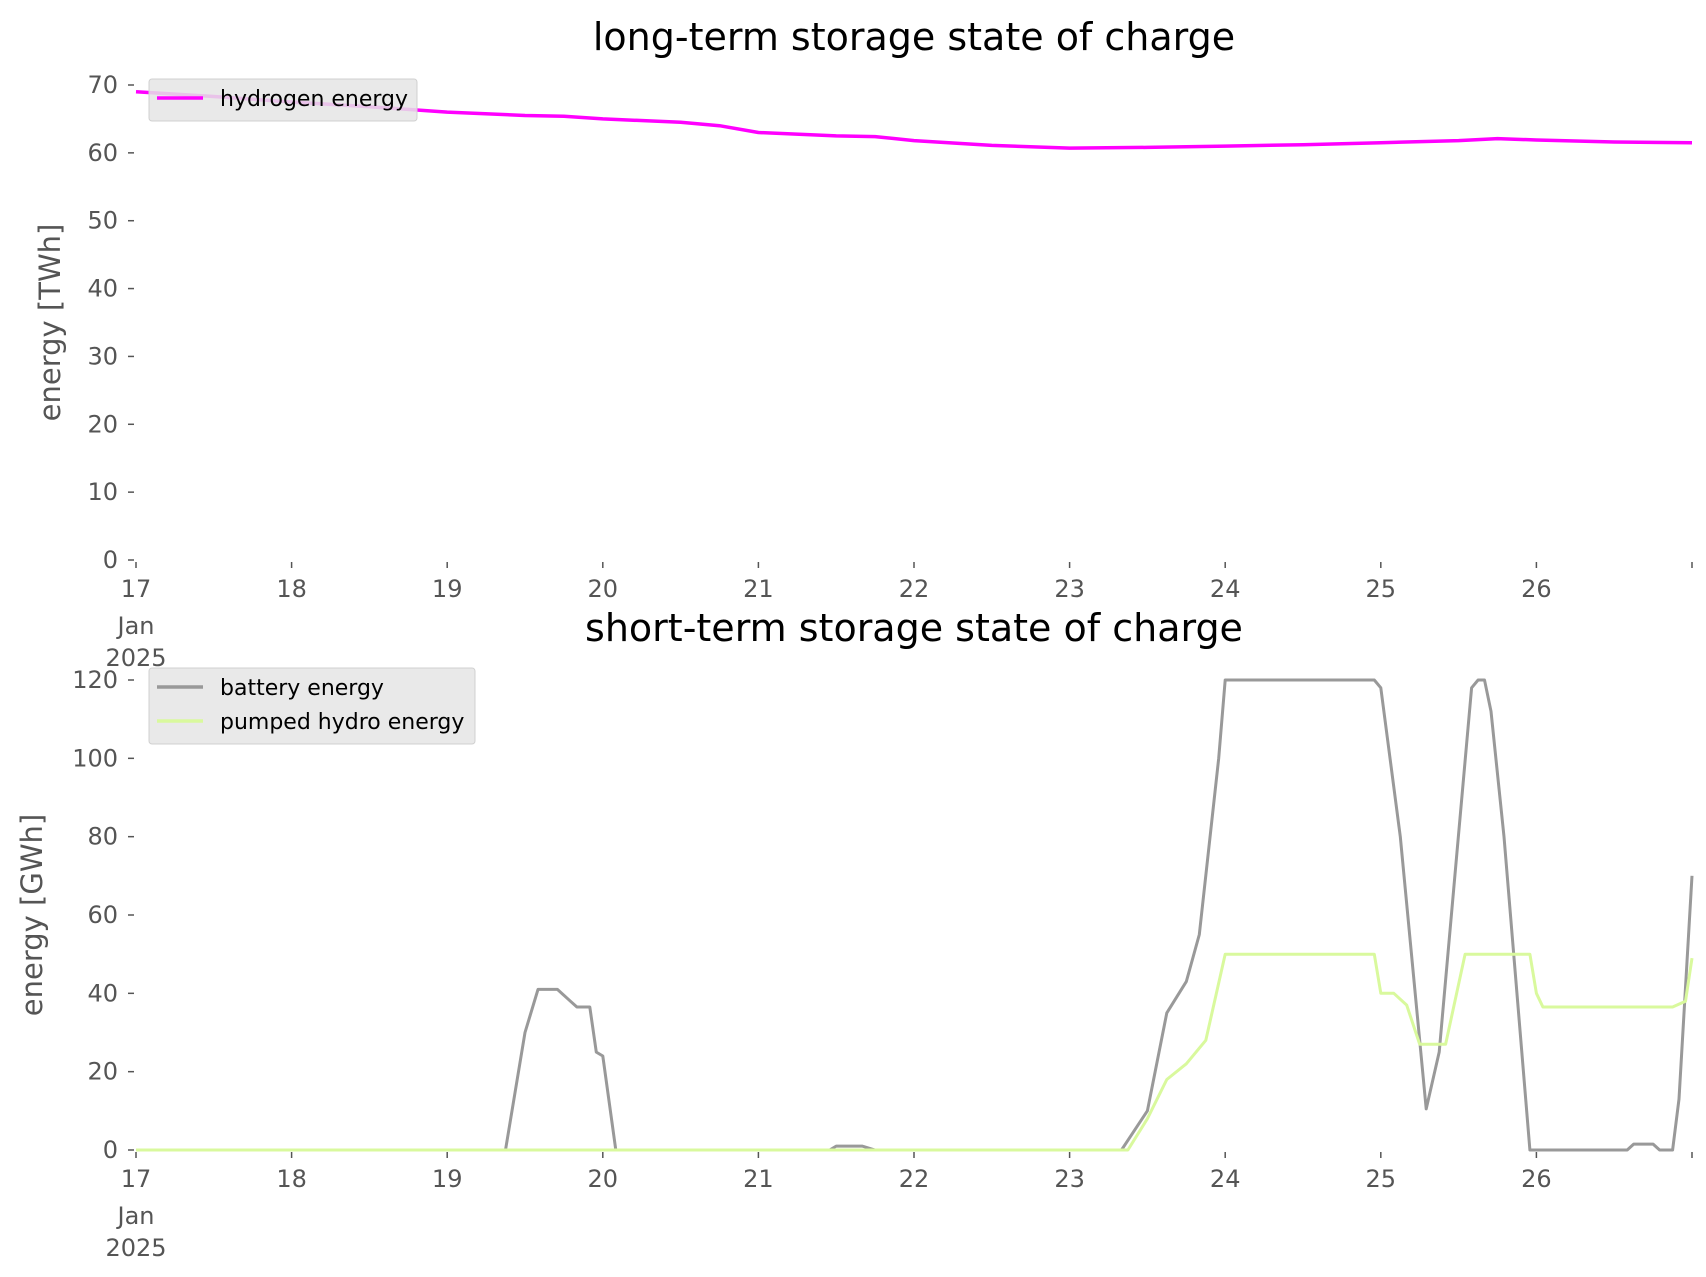 This screenshot has height=1277, width=1706. I want to click on chart-title: short-term storage state of charge, so click(914, 628).